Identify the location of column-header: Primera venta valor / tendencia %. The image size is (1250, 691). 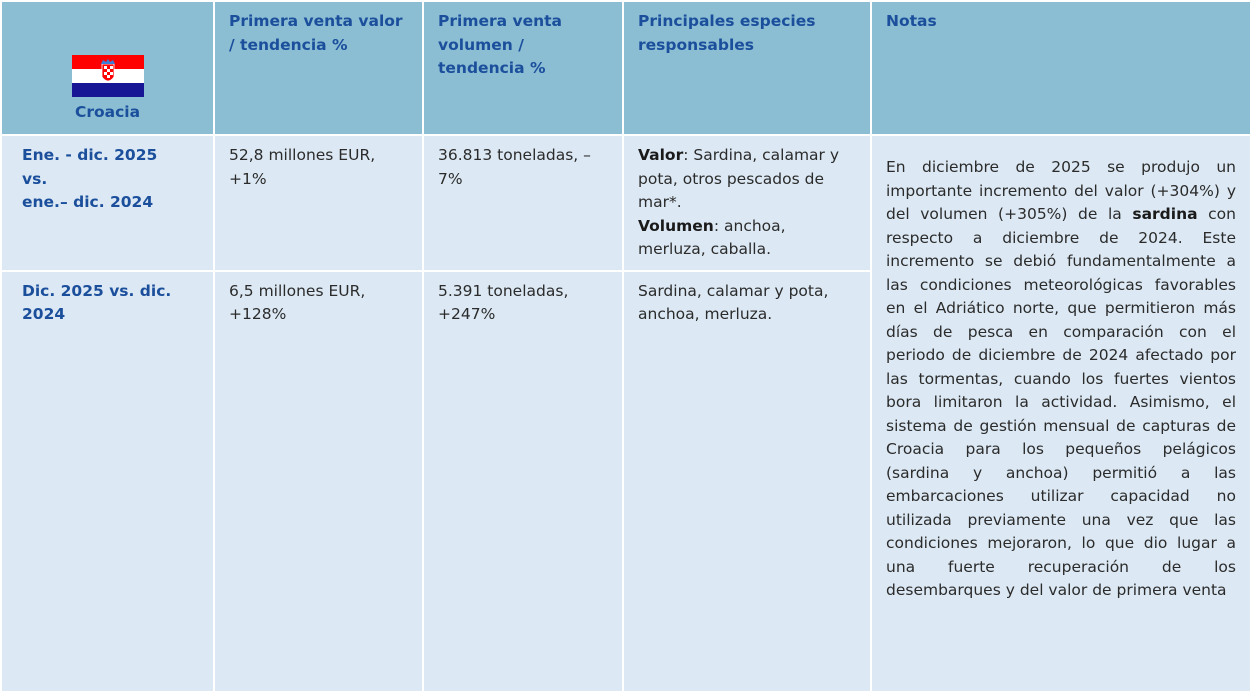
(318, 68).